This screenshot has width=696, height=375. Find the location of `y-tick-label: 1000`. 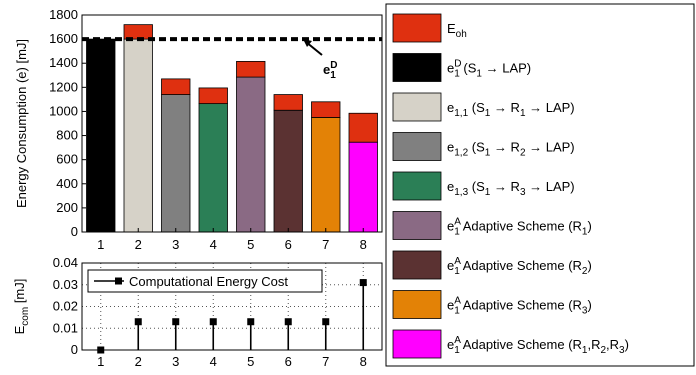

y-tick-label: 1000 is located at coordinates (63, 110).